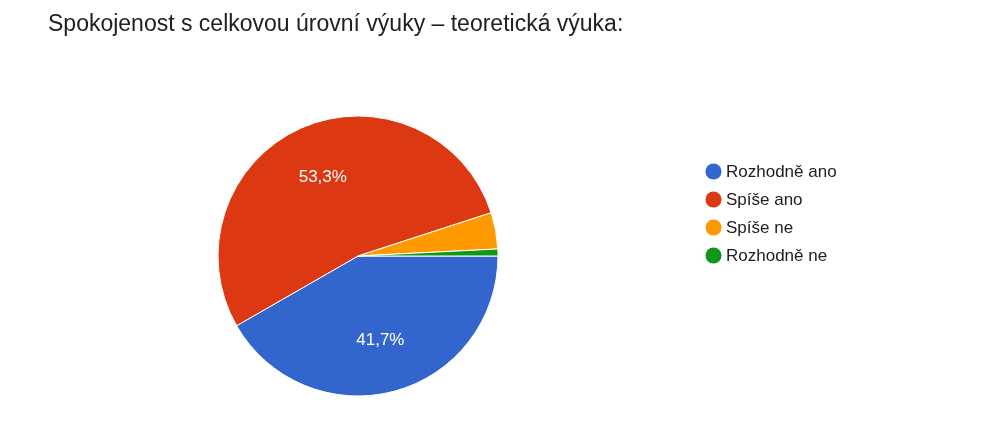  Describe the element at coordinates (764, 199) in the screenshot. I see `legend-label: Spíše ano` at that location.